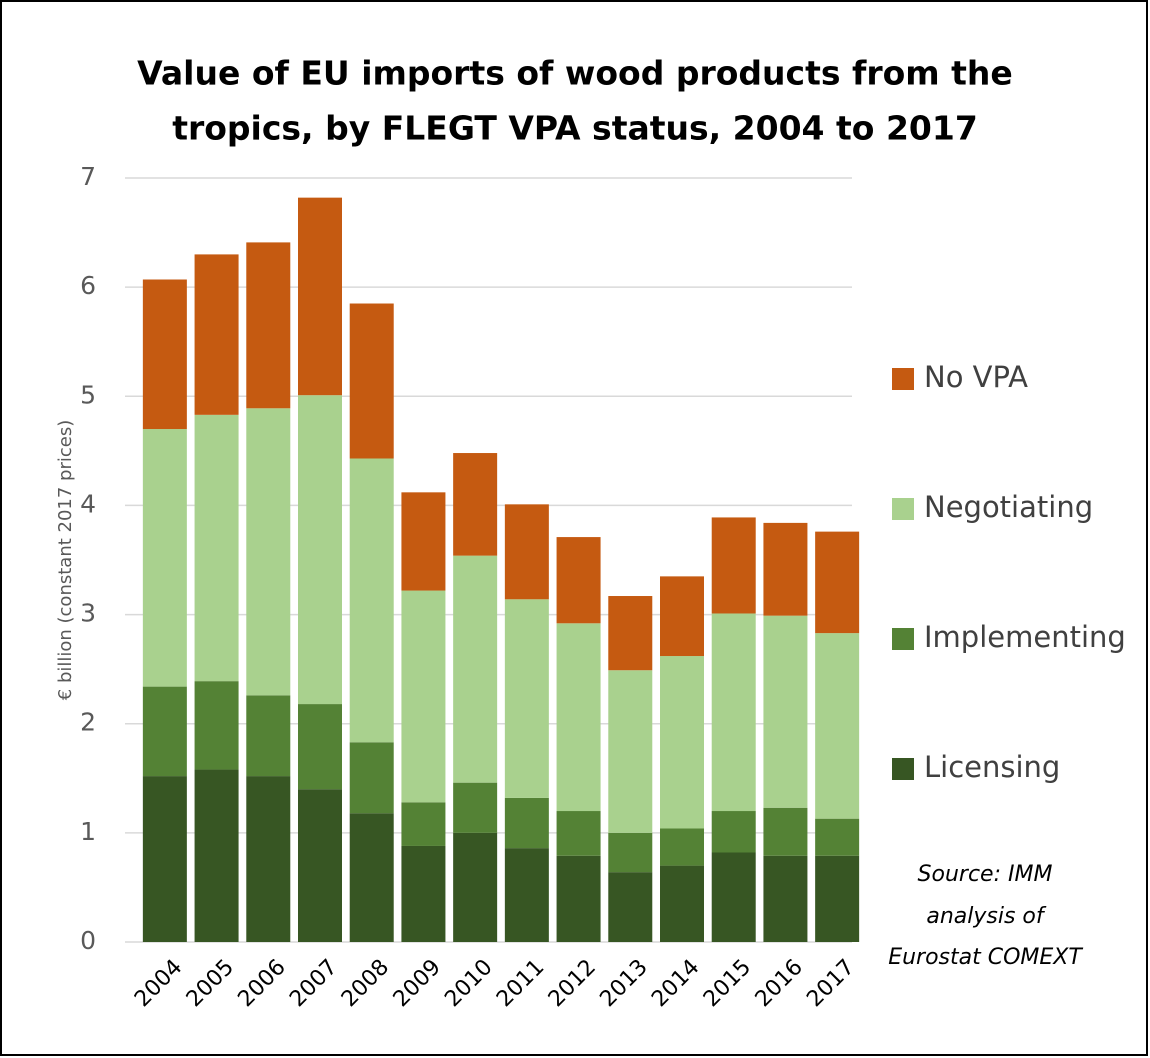 The image size is (1150, 1058). What do you see at coordinates (88, 503) in the screenshot?
I see `y-tick-label: 4` at bounding box center [88, 503].